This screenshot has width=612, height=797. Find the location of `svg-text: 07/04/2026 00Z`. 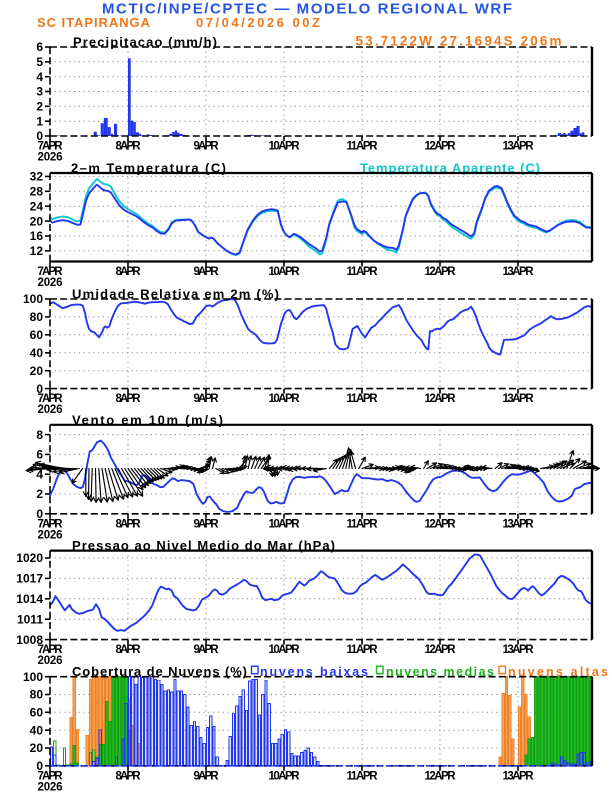

svg-text: 07/04/2026 00Z is located at coordinates (258, 22).